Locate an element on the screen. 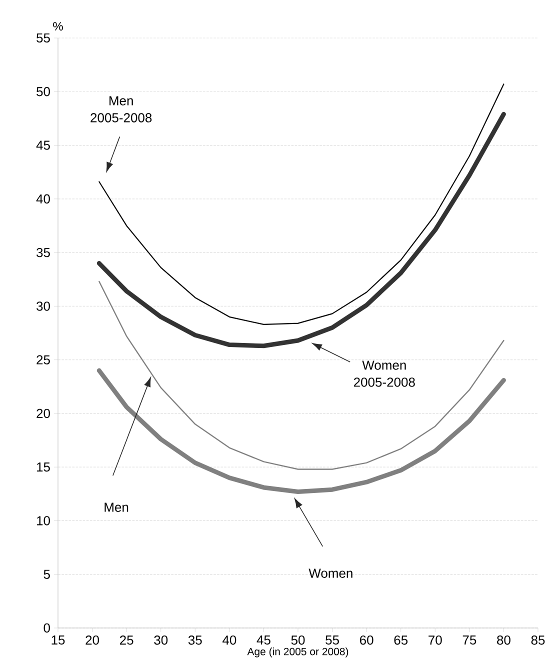 Image resolution: width=549 pixels, height=664 pixels. annotation: Men 2005-2008 is located at coordinates (121, 109).